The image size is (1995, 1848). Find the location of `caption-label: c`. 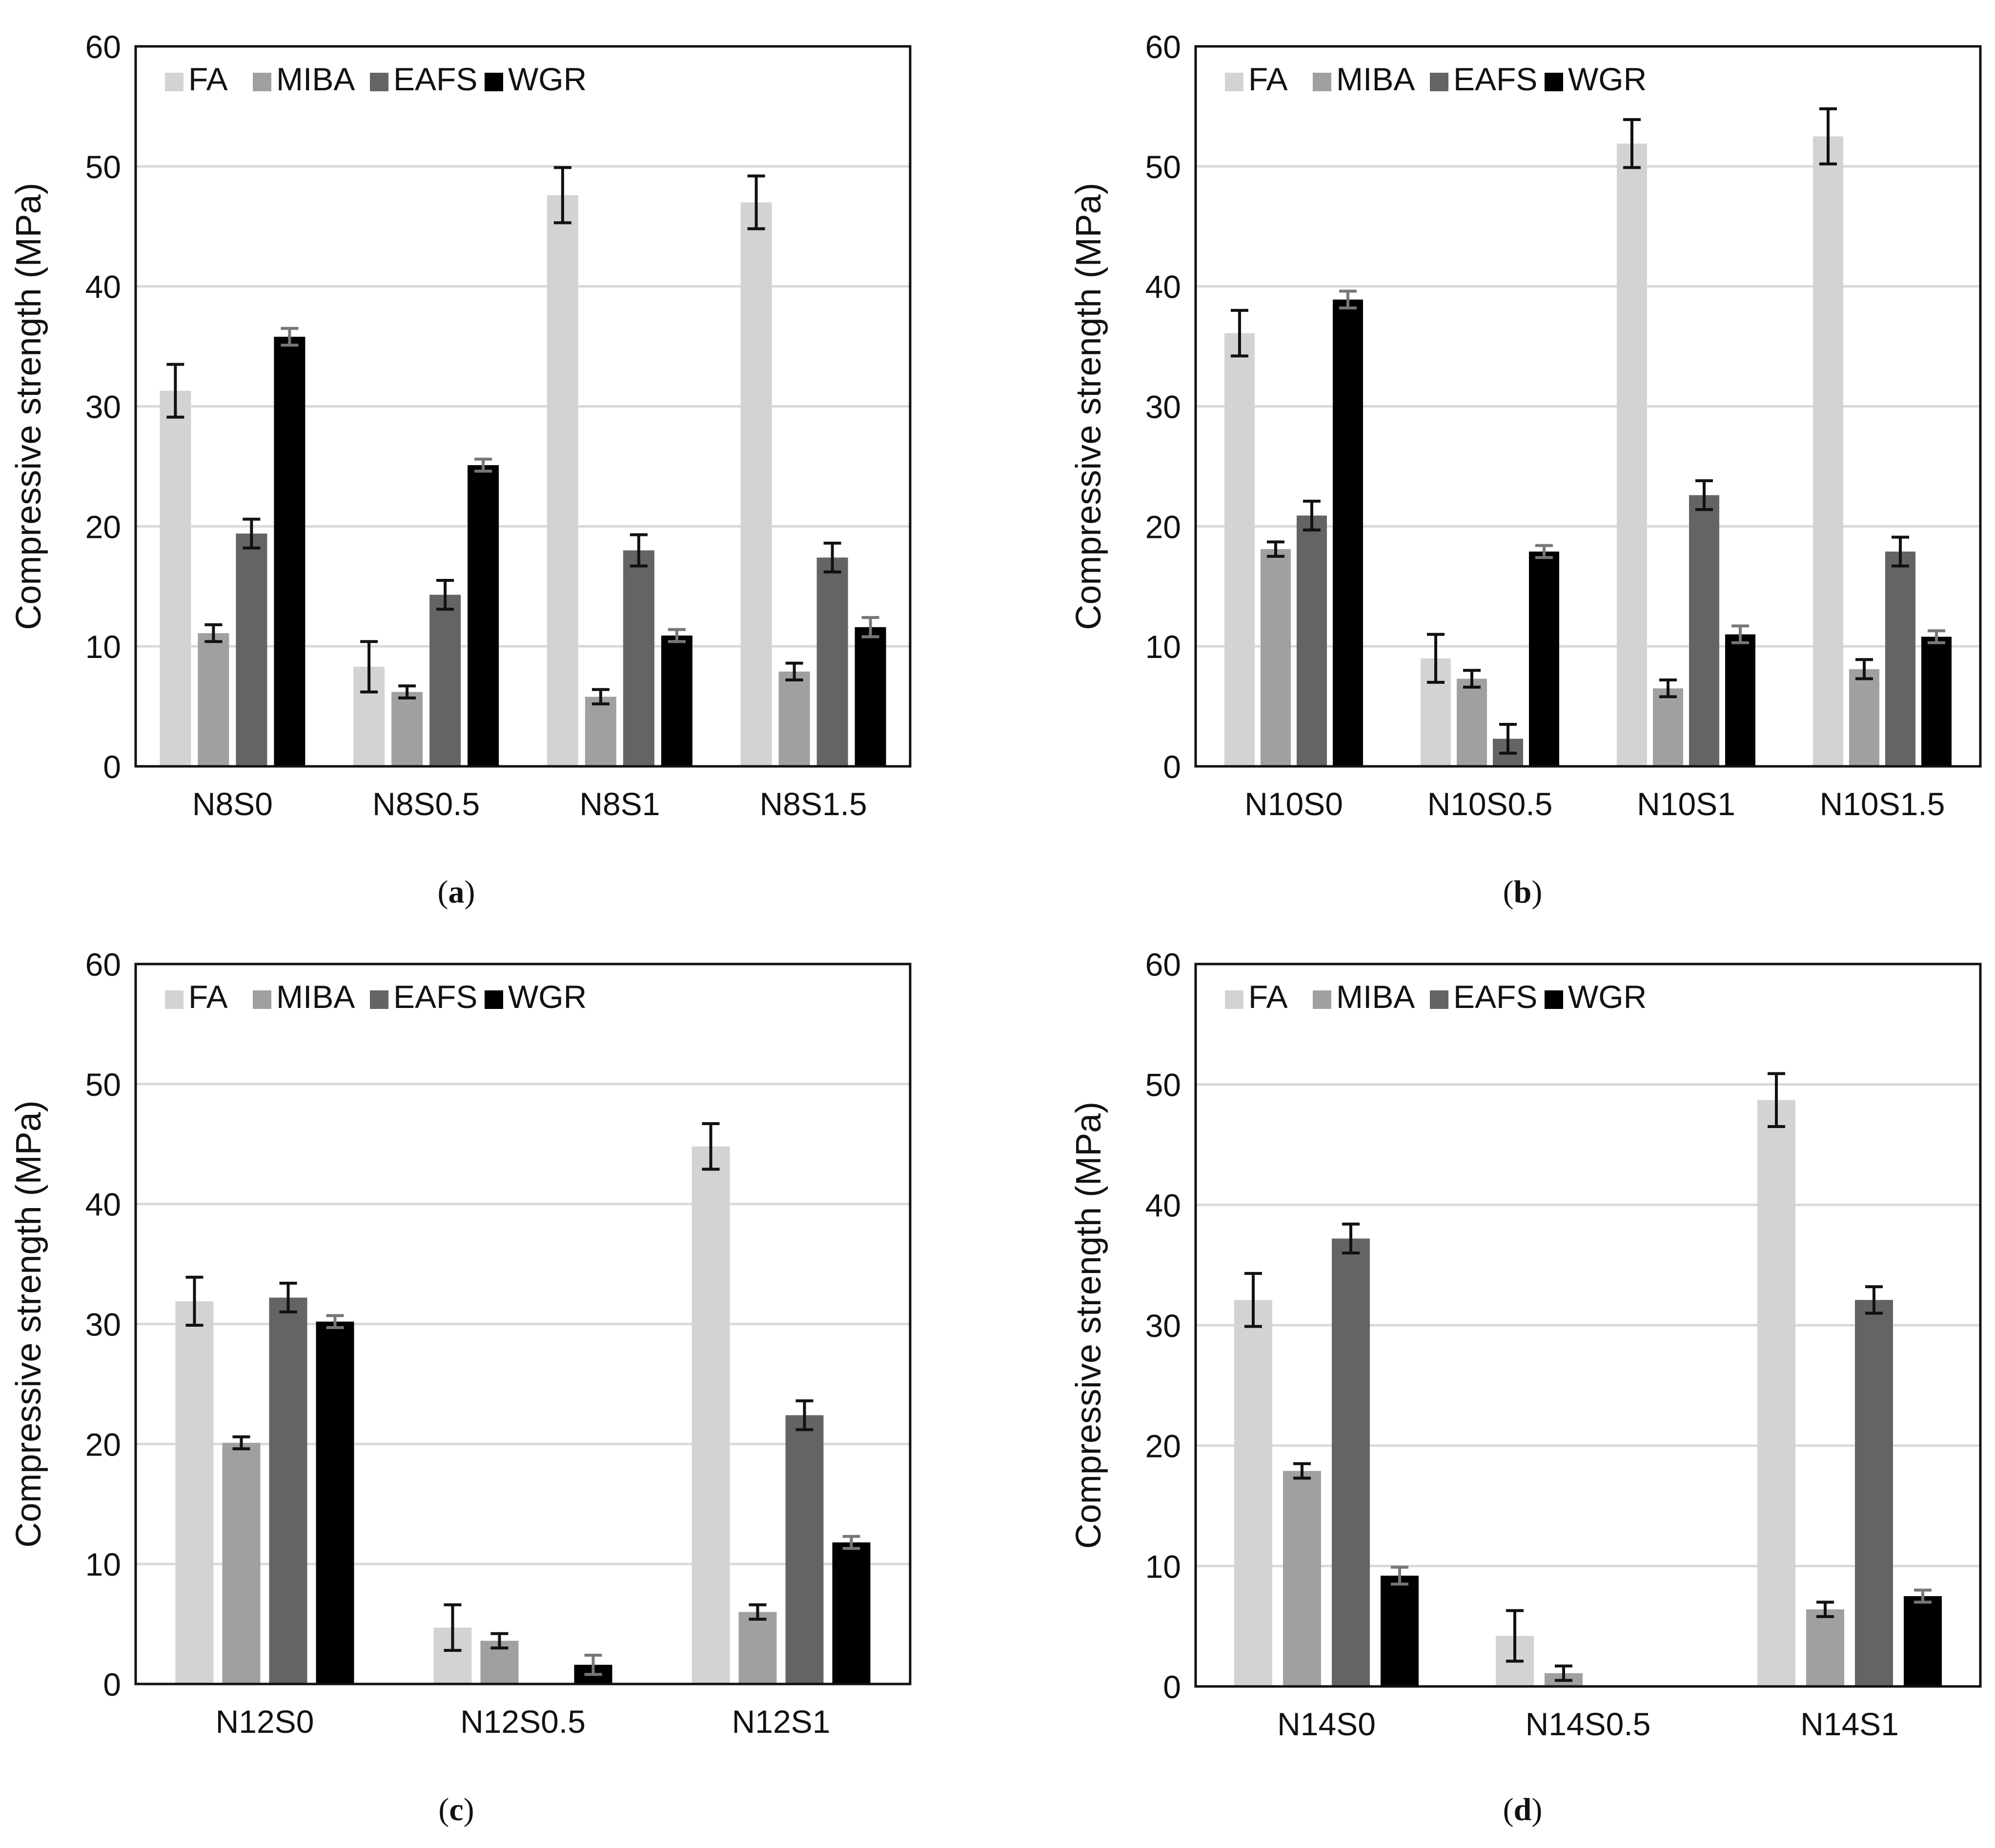

caption-label: c is located at coordinates (457, 1809).